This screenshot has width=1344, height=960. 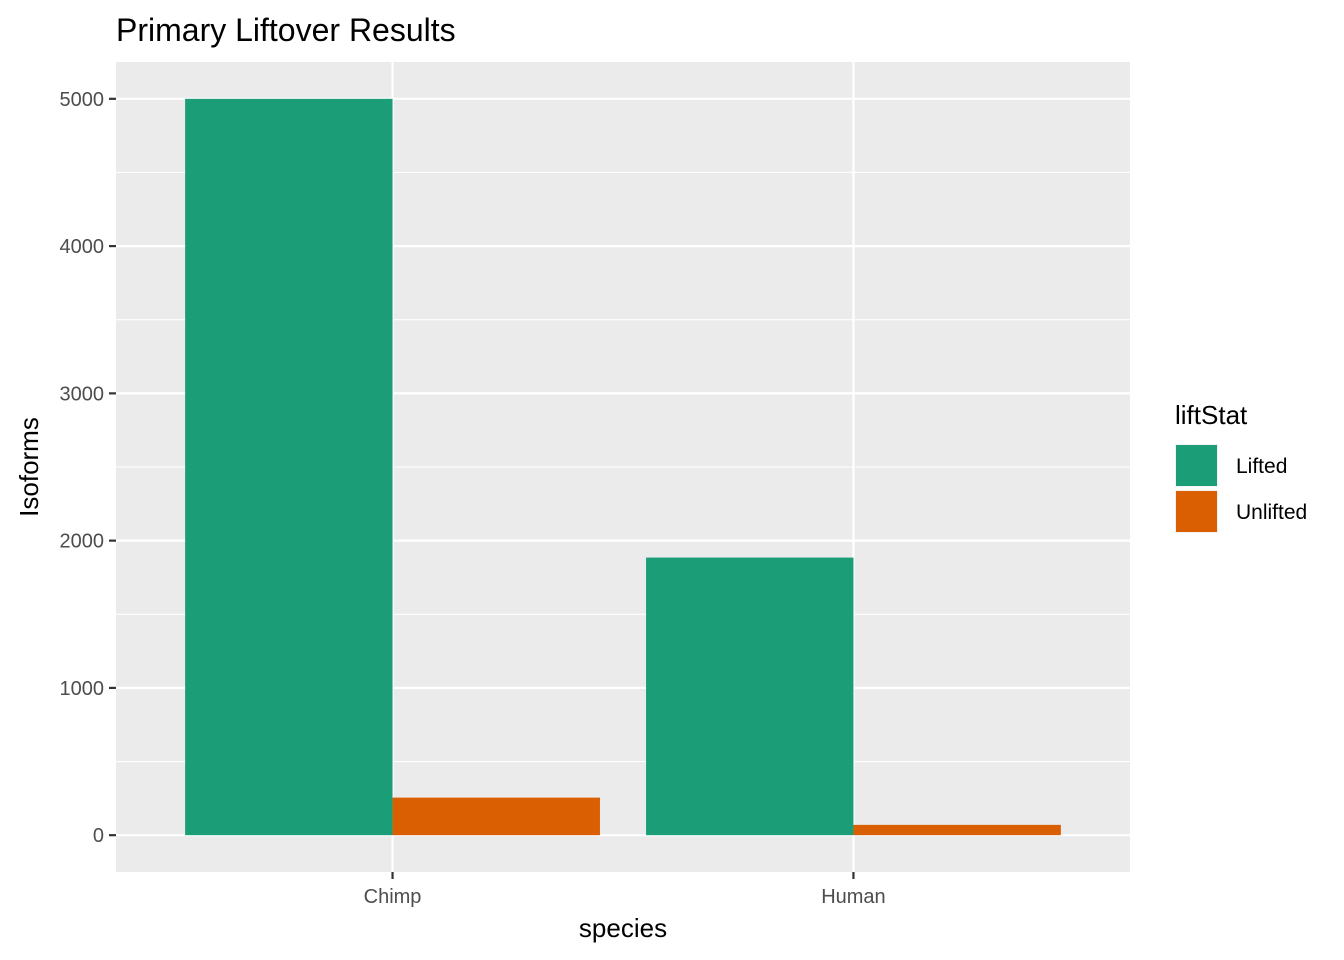 What do you see at coordinates (98, 836) in the screenshot?
I see `y-tick-label: 0` at bounding box center [98, 836].